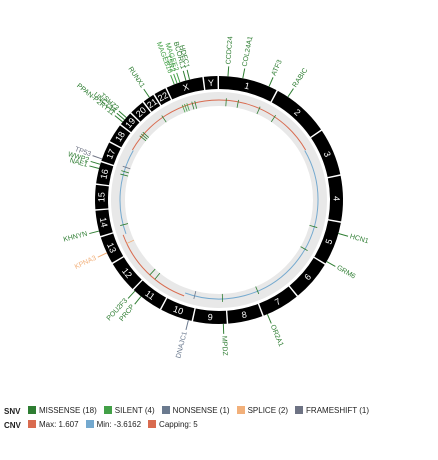  I want to click on cnv-tick-DNAJC1, so click(195, 294).